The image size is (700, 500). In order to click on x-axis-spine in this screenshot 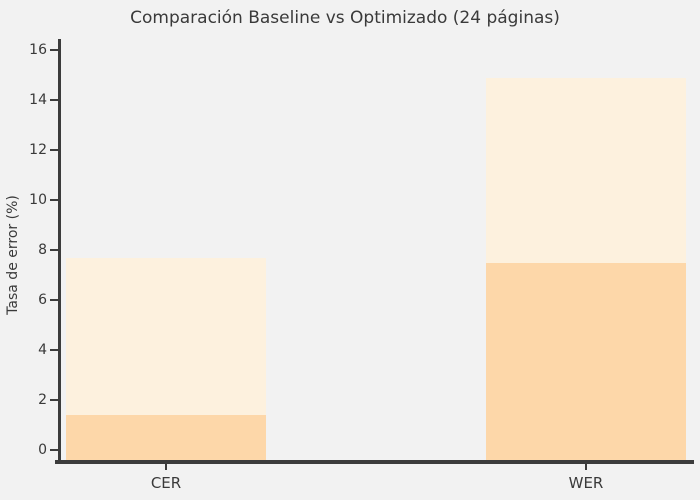, I will do `click(374, 462)`.